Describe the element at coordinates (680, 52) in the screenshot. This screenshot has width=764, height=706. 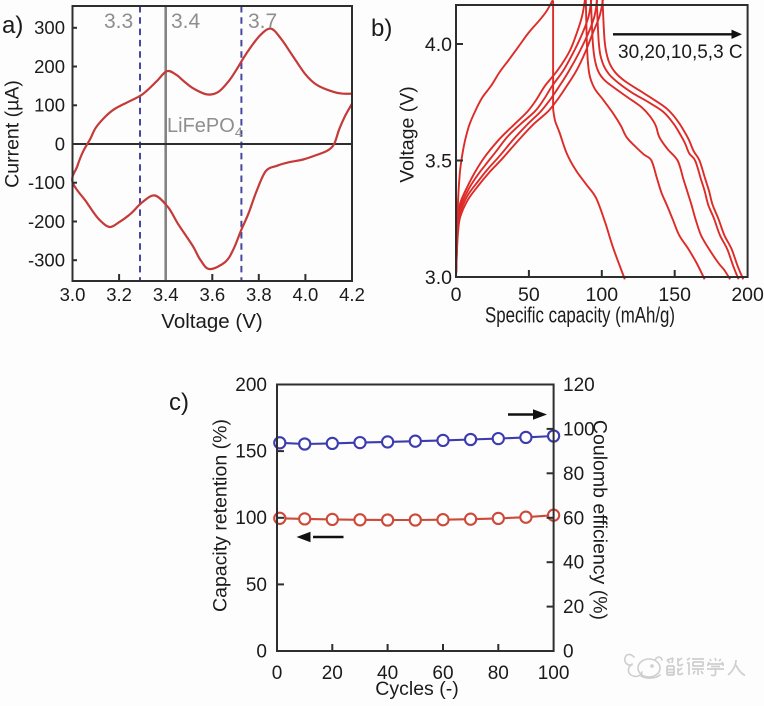
I see `svg-text: 30,20,10,5,3 C` at that location.